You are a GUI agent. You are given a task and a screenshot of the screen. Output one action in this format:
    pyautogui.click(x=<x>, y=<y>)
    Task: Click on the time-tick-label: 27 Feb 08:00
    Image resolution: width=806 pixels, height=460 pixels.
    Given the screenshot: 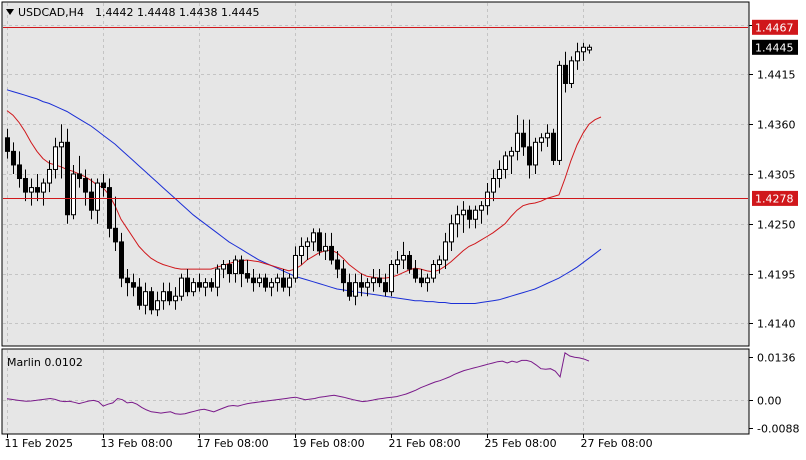 What is the action you would take?
    pyautogui.click(x=617, y=443)
    